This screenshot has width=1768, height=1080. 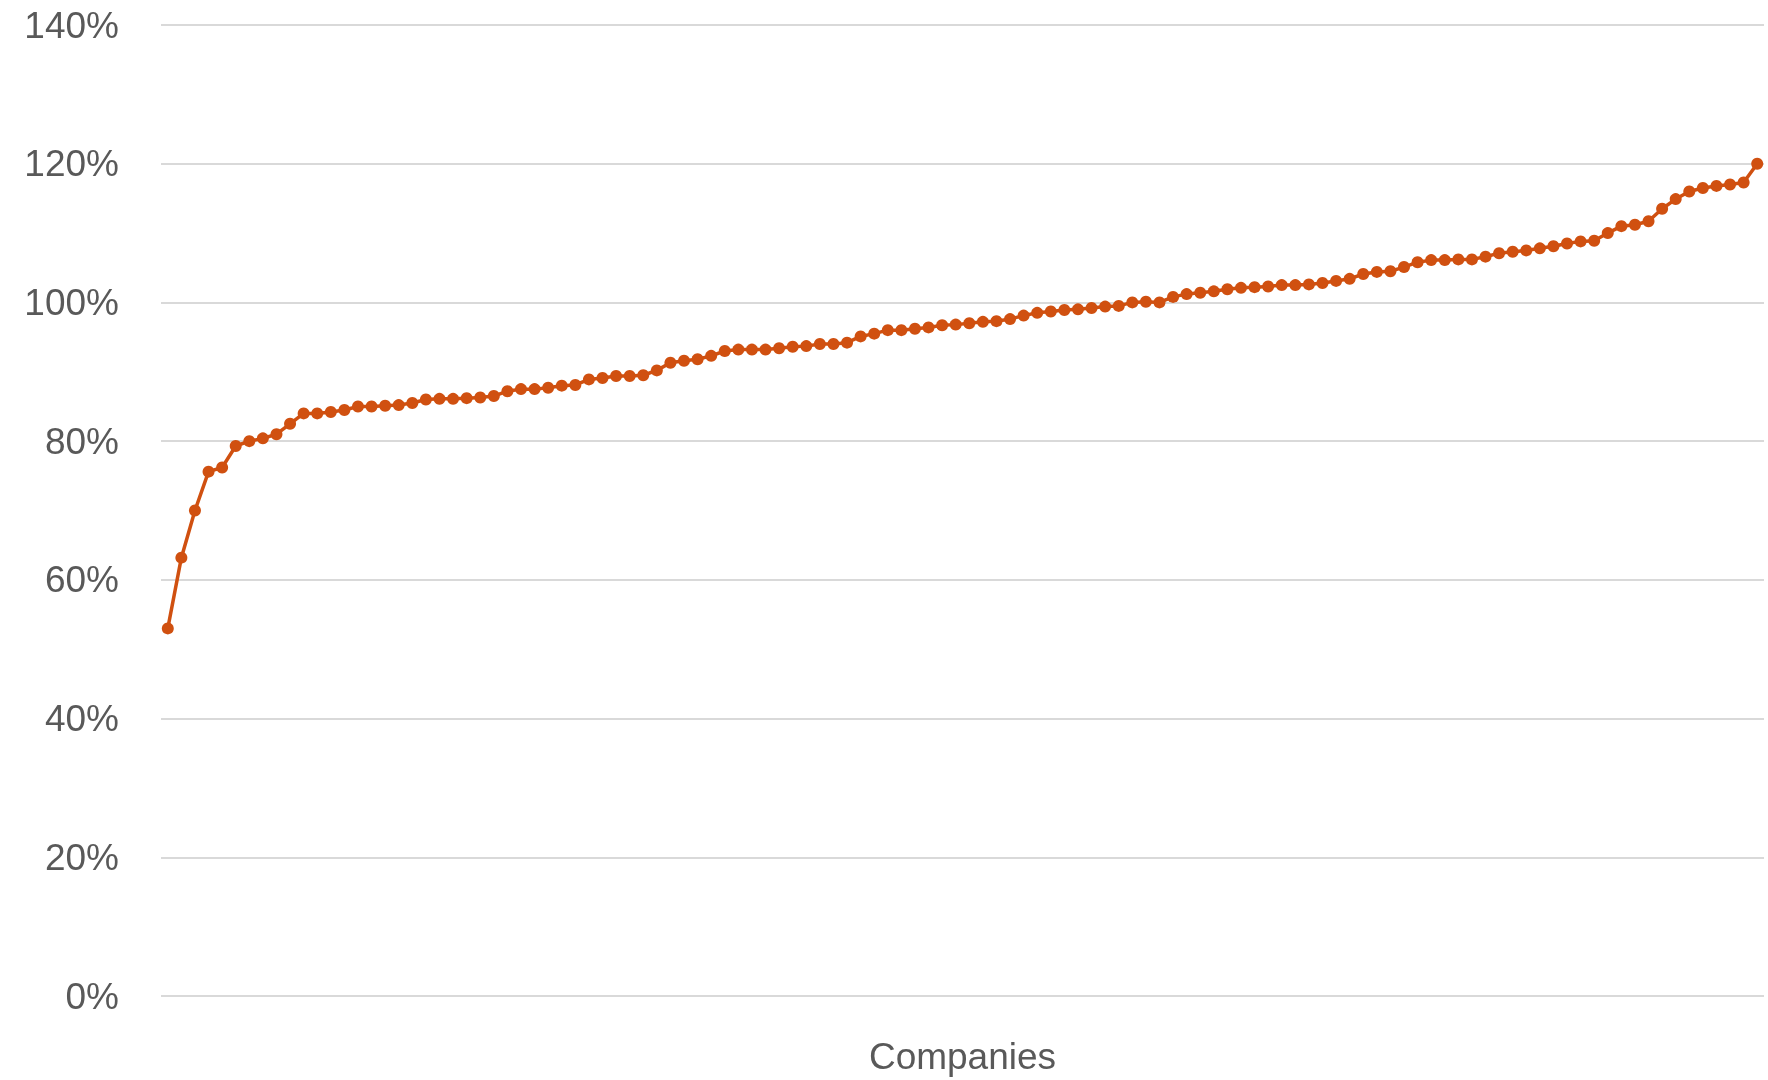 What do you see at coordinates (71, 164) in the screenshot?
I see `y-tick-label: 120%` at bounding box center [71, 164].